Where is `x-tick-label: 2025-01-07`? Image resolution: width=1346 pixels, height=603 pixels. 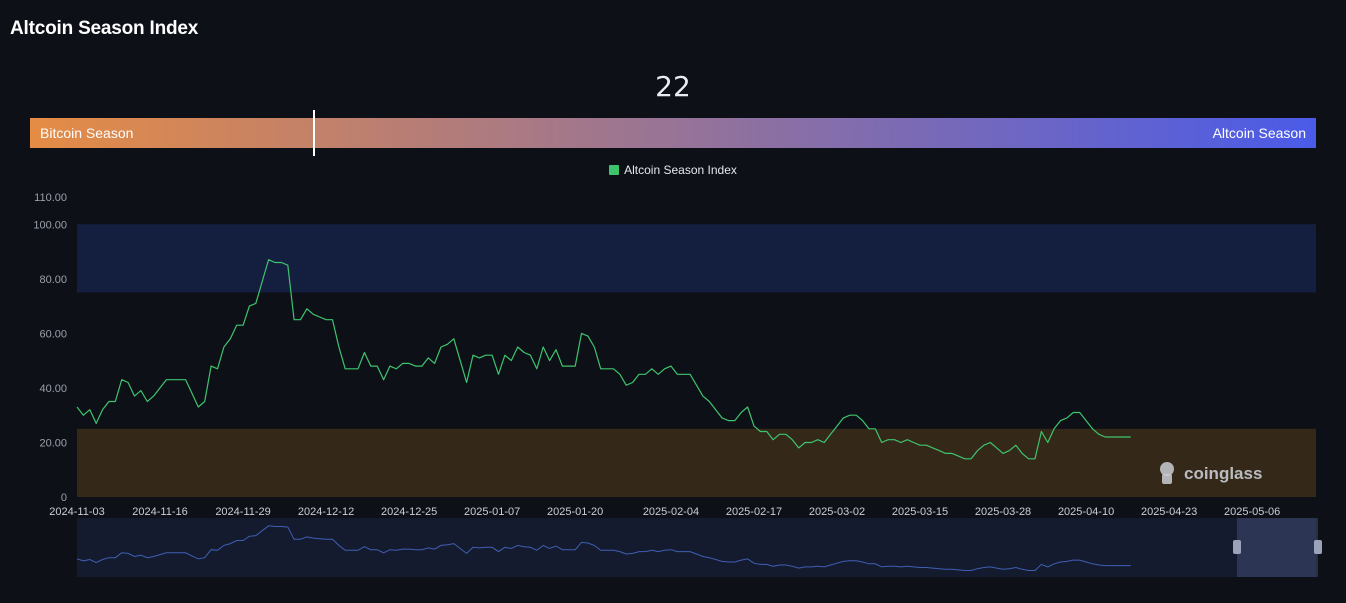 x-tick-label: 2025-01-07 is located at coordinates (492, 512).